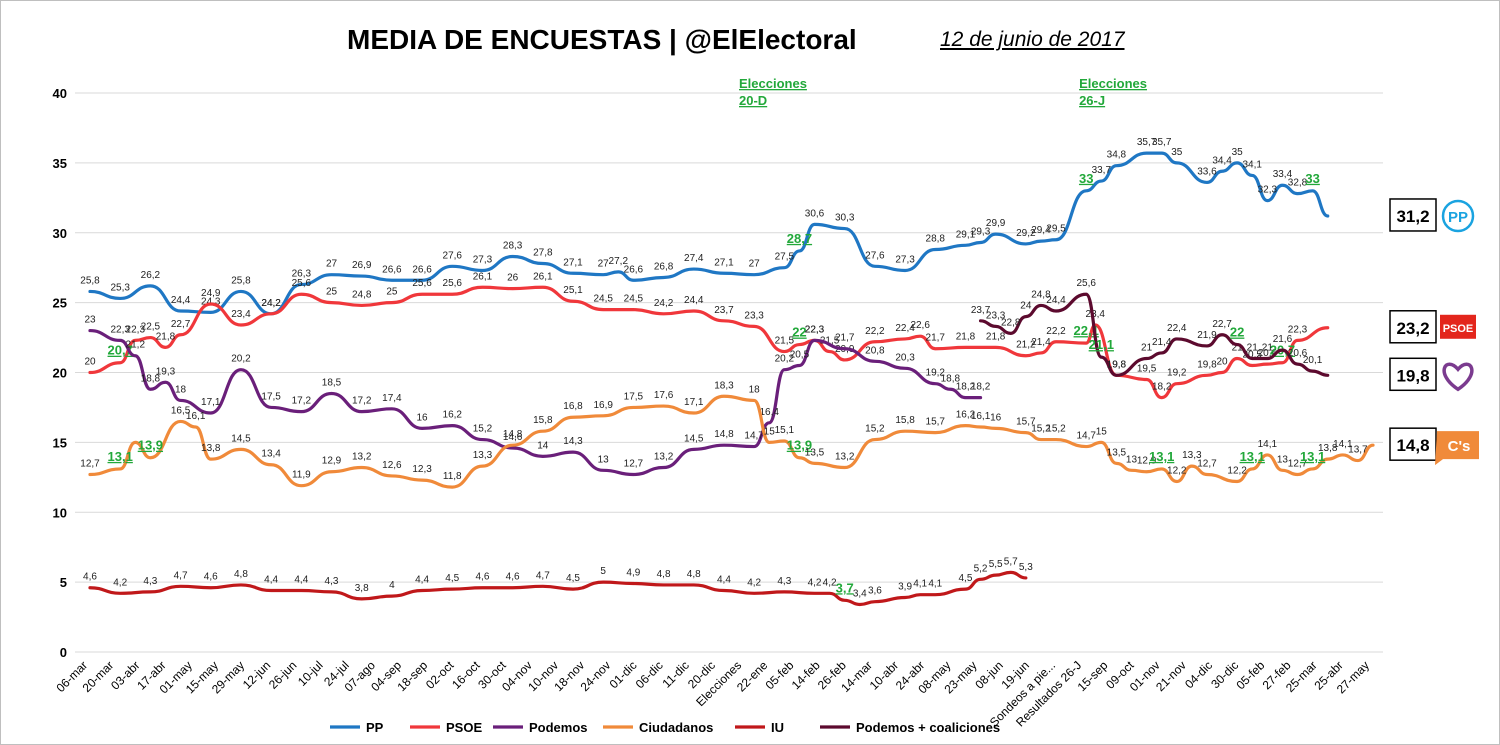 The height and width of the screenshot is (745, 1500). What do you see at coordinates (1457, 448) in the screenshot?
I see `cs-logo` at bounding box center [1457, 448].